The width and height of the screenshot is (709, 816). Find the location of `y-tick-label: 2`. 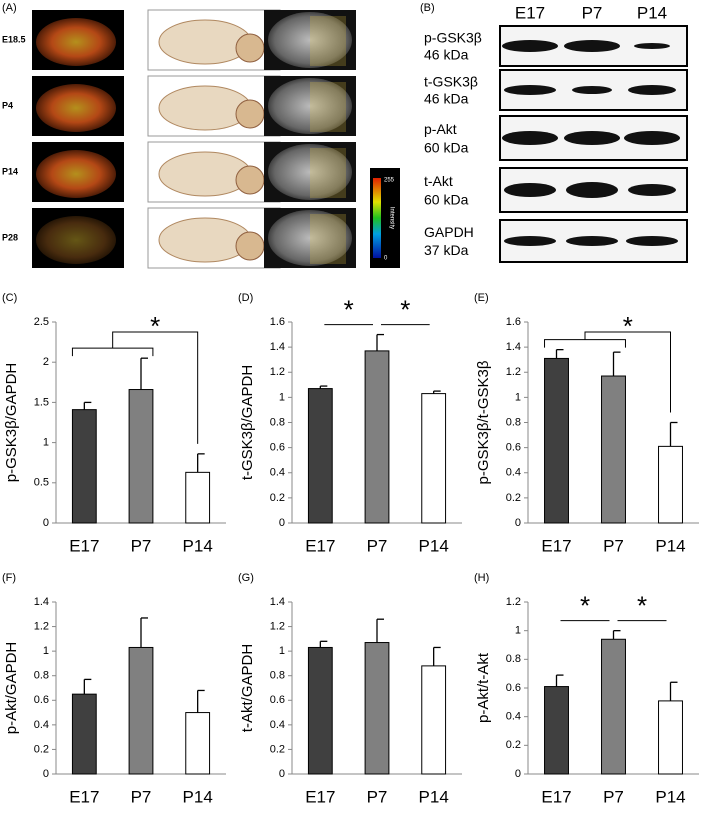

y-tick-label: 2 is located at coordinates (46, 362).